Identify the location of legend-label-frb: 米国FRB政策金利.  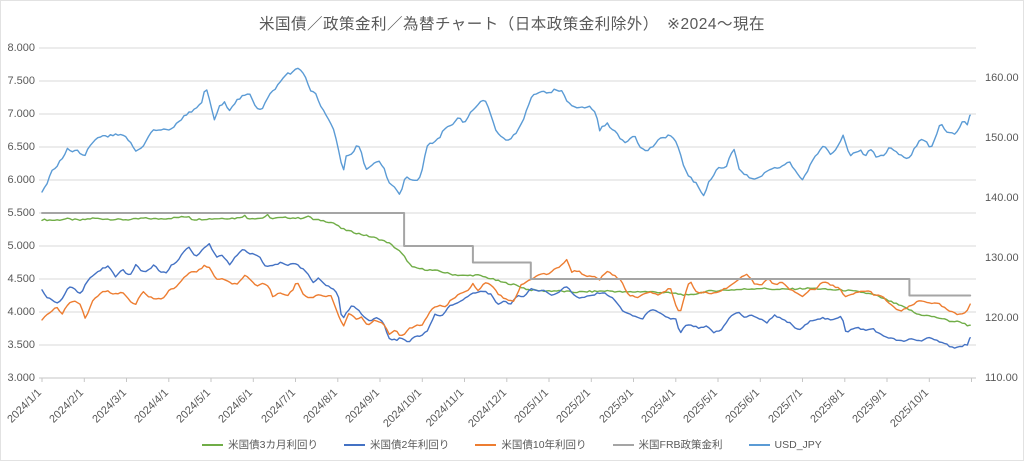
(680, 445).